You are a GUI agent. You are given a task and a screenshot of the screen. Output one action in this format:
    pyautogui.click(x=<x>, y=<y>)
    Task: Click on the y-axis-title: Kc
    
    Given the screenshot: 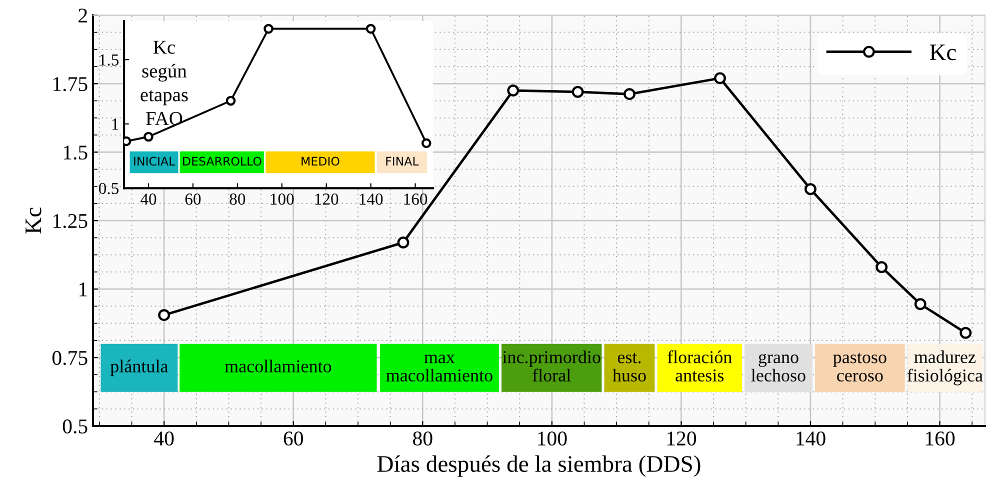 What is the action you would take?
    pyautogui.click(x=34, y=221)
    